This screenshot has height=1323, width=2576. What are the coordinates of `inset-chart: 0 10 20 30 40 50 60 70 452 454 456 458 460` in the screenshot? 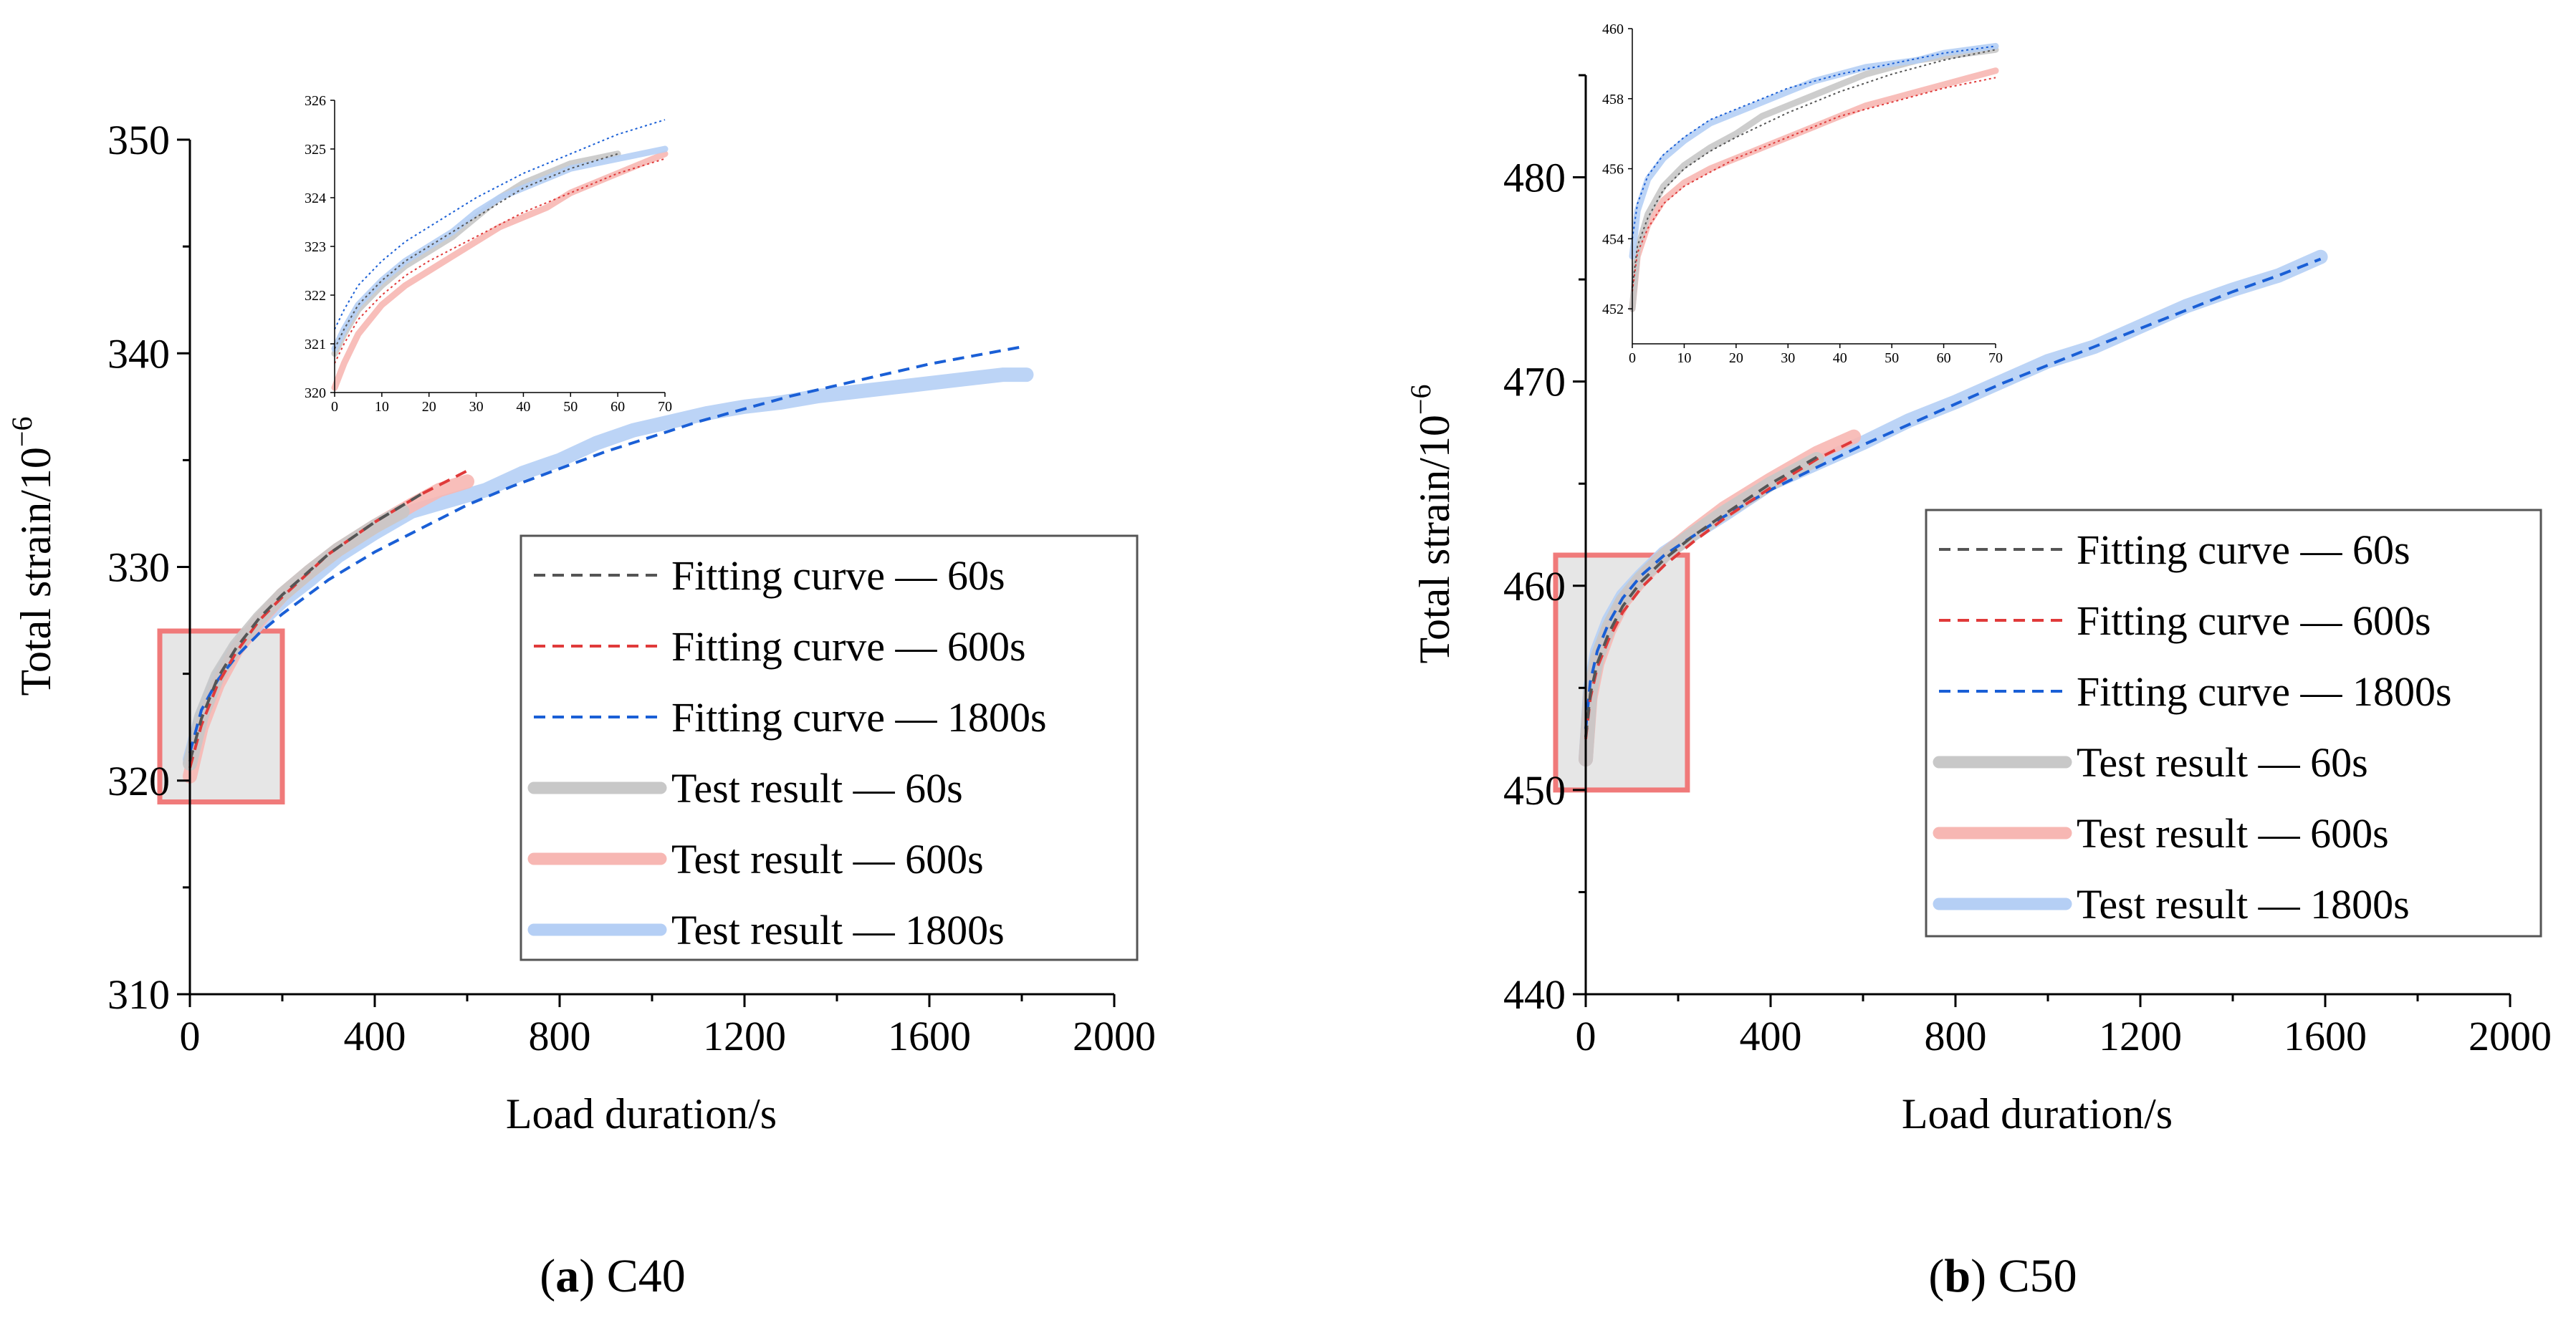 It's located at (1802, 193).